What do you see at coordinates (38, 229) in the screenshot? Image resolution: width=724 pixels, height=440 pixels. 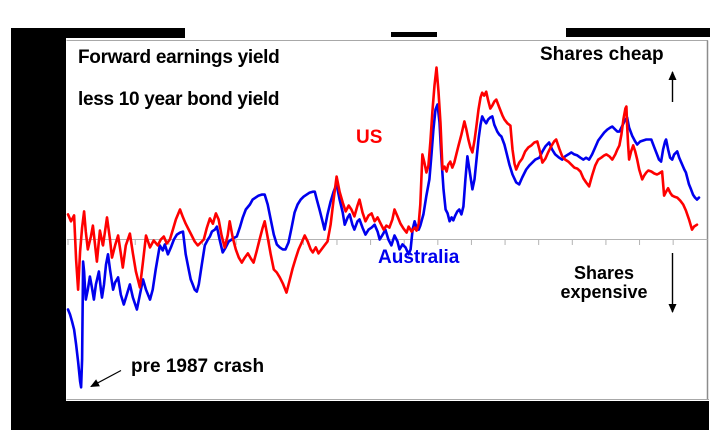 I see `black-accent-column-left` at bounding box center [38, 229].